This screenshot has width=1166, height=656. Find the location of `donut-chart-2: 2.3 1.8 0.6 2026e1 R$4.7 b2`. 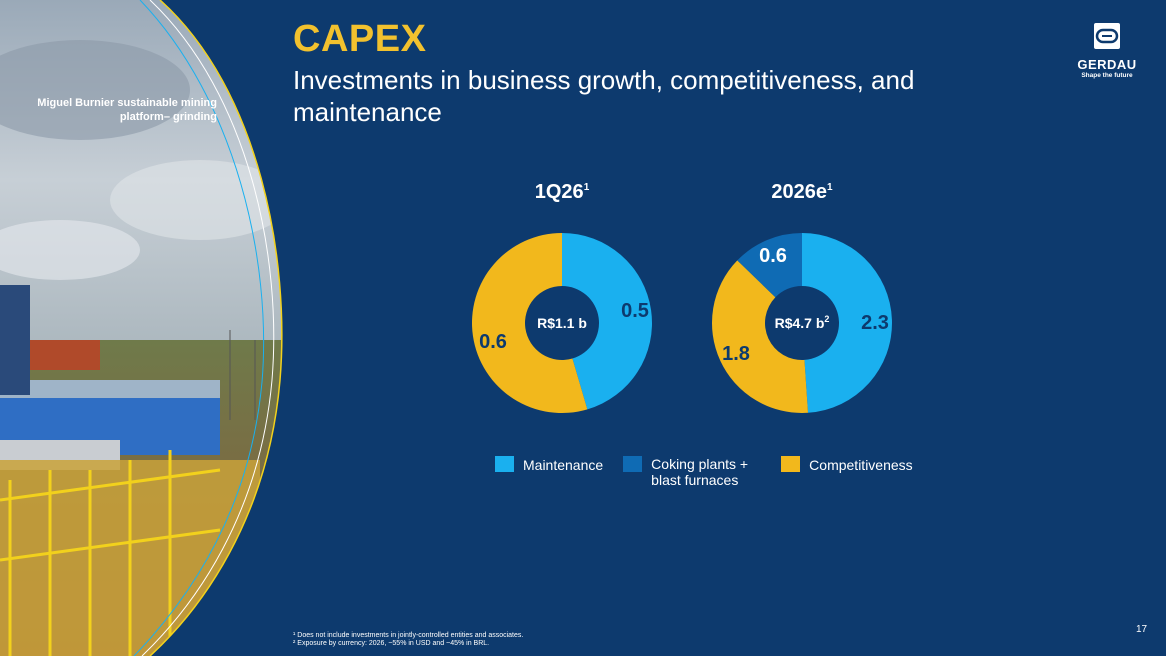

donut-chart-2: 2.3 1.8 0.6 2026e1 R$4.7 b2 is located at coordinates (802, 297).